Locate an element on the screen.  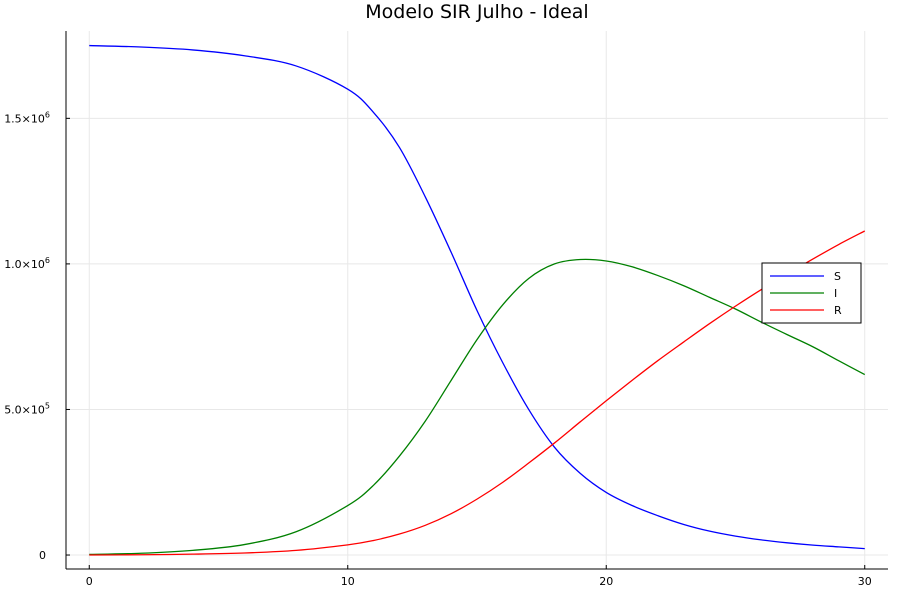
x-tick-label: 30 is located at coordinates (865, 581).